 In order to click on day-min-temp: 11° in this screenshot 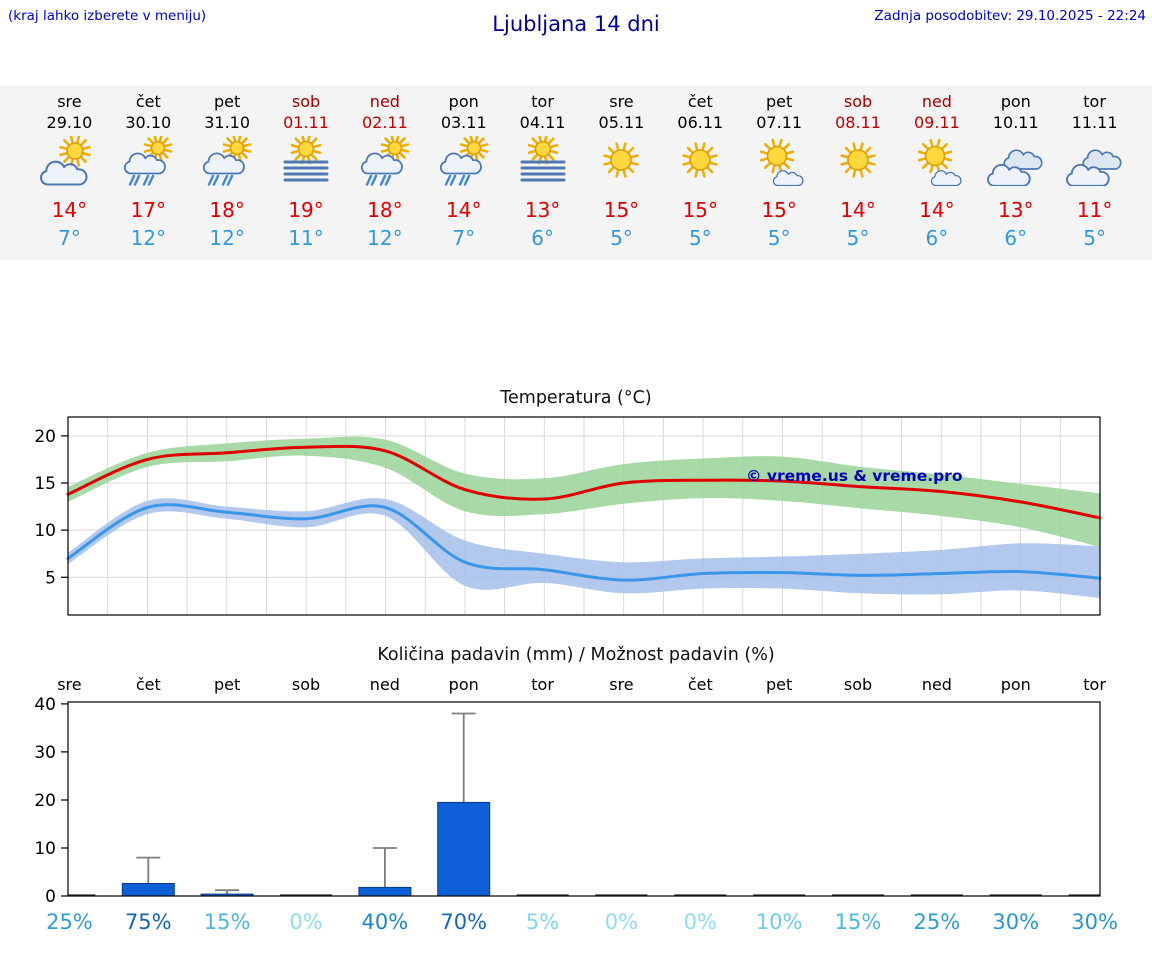, I will do `click(306, 238)`.